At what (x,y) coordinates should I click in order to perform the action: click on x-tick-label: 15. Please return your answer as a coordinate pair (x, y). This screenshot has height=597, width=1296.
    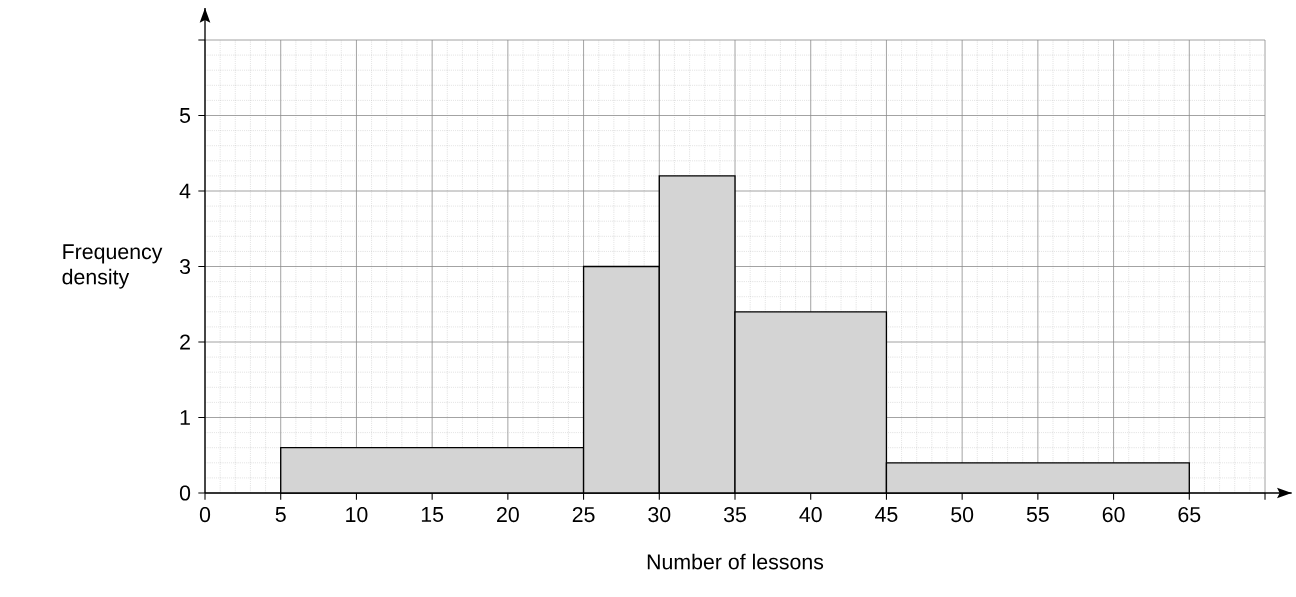
    Looking at the image, I should click on (432, 514).